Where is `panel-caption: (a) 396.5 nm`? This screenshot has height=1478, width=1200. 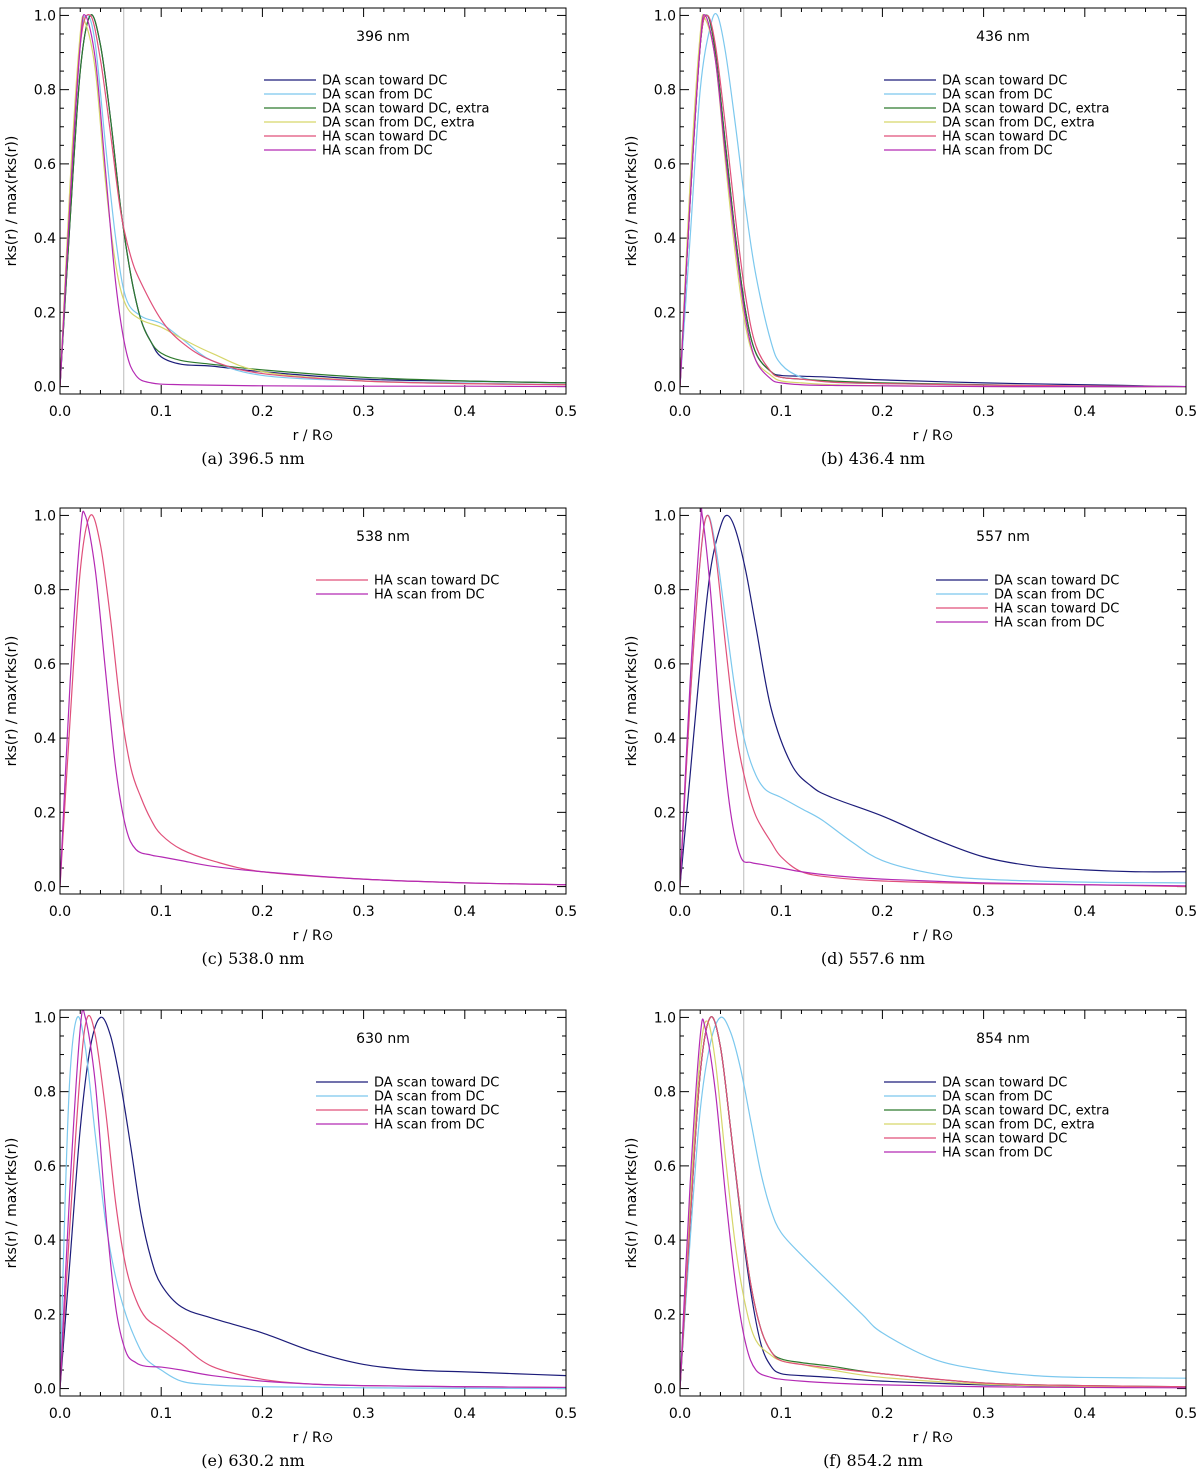
panel-caption: (a) 396.5 nm is located at coordinates (252, 458).